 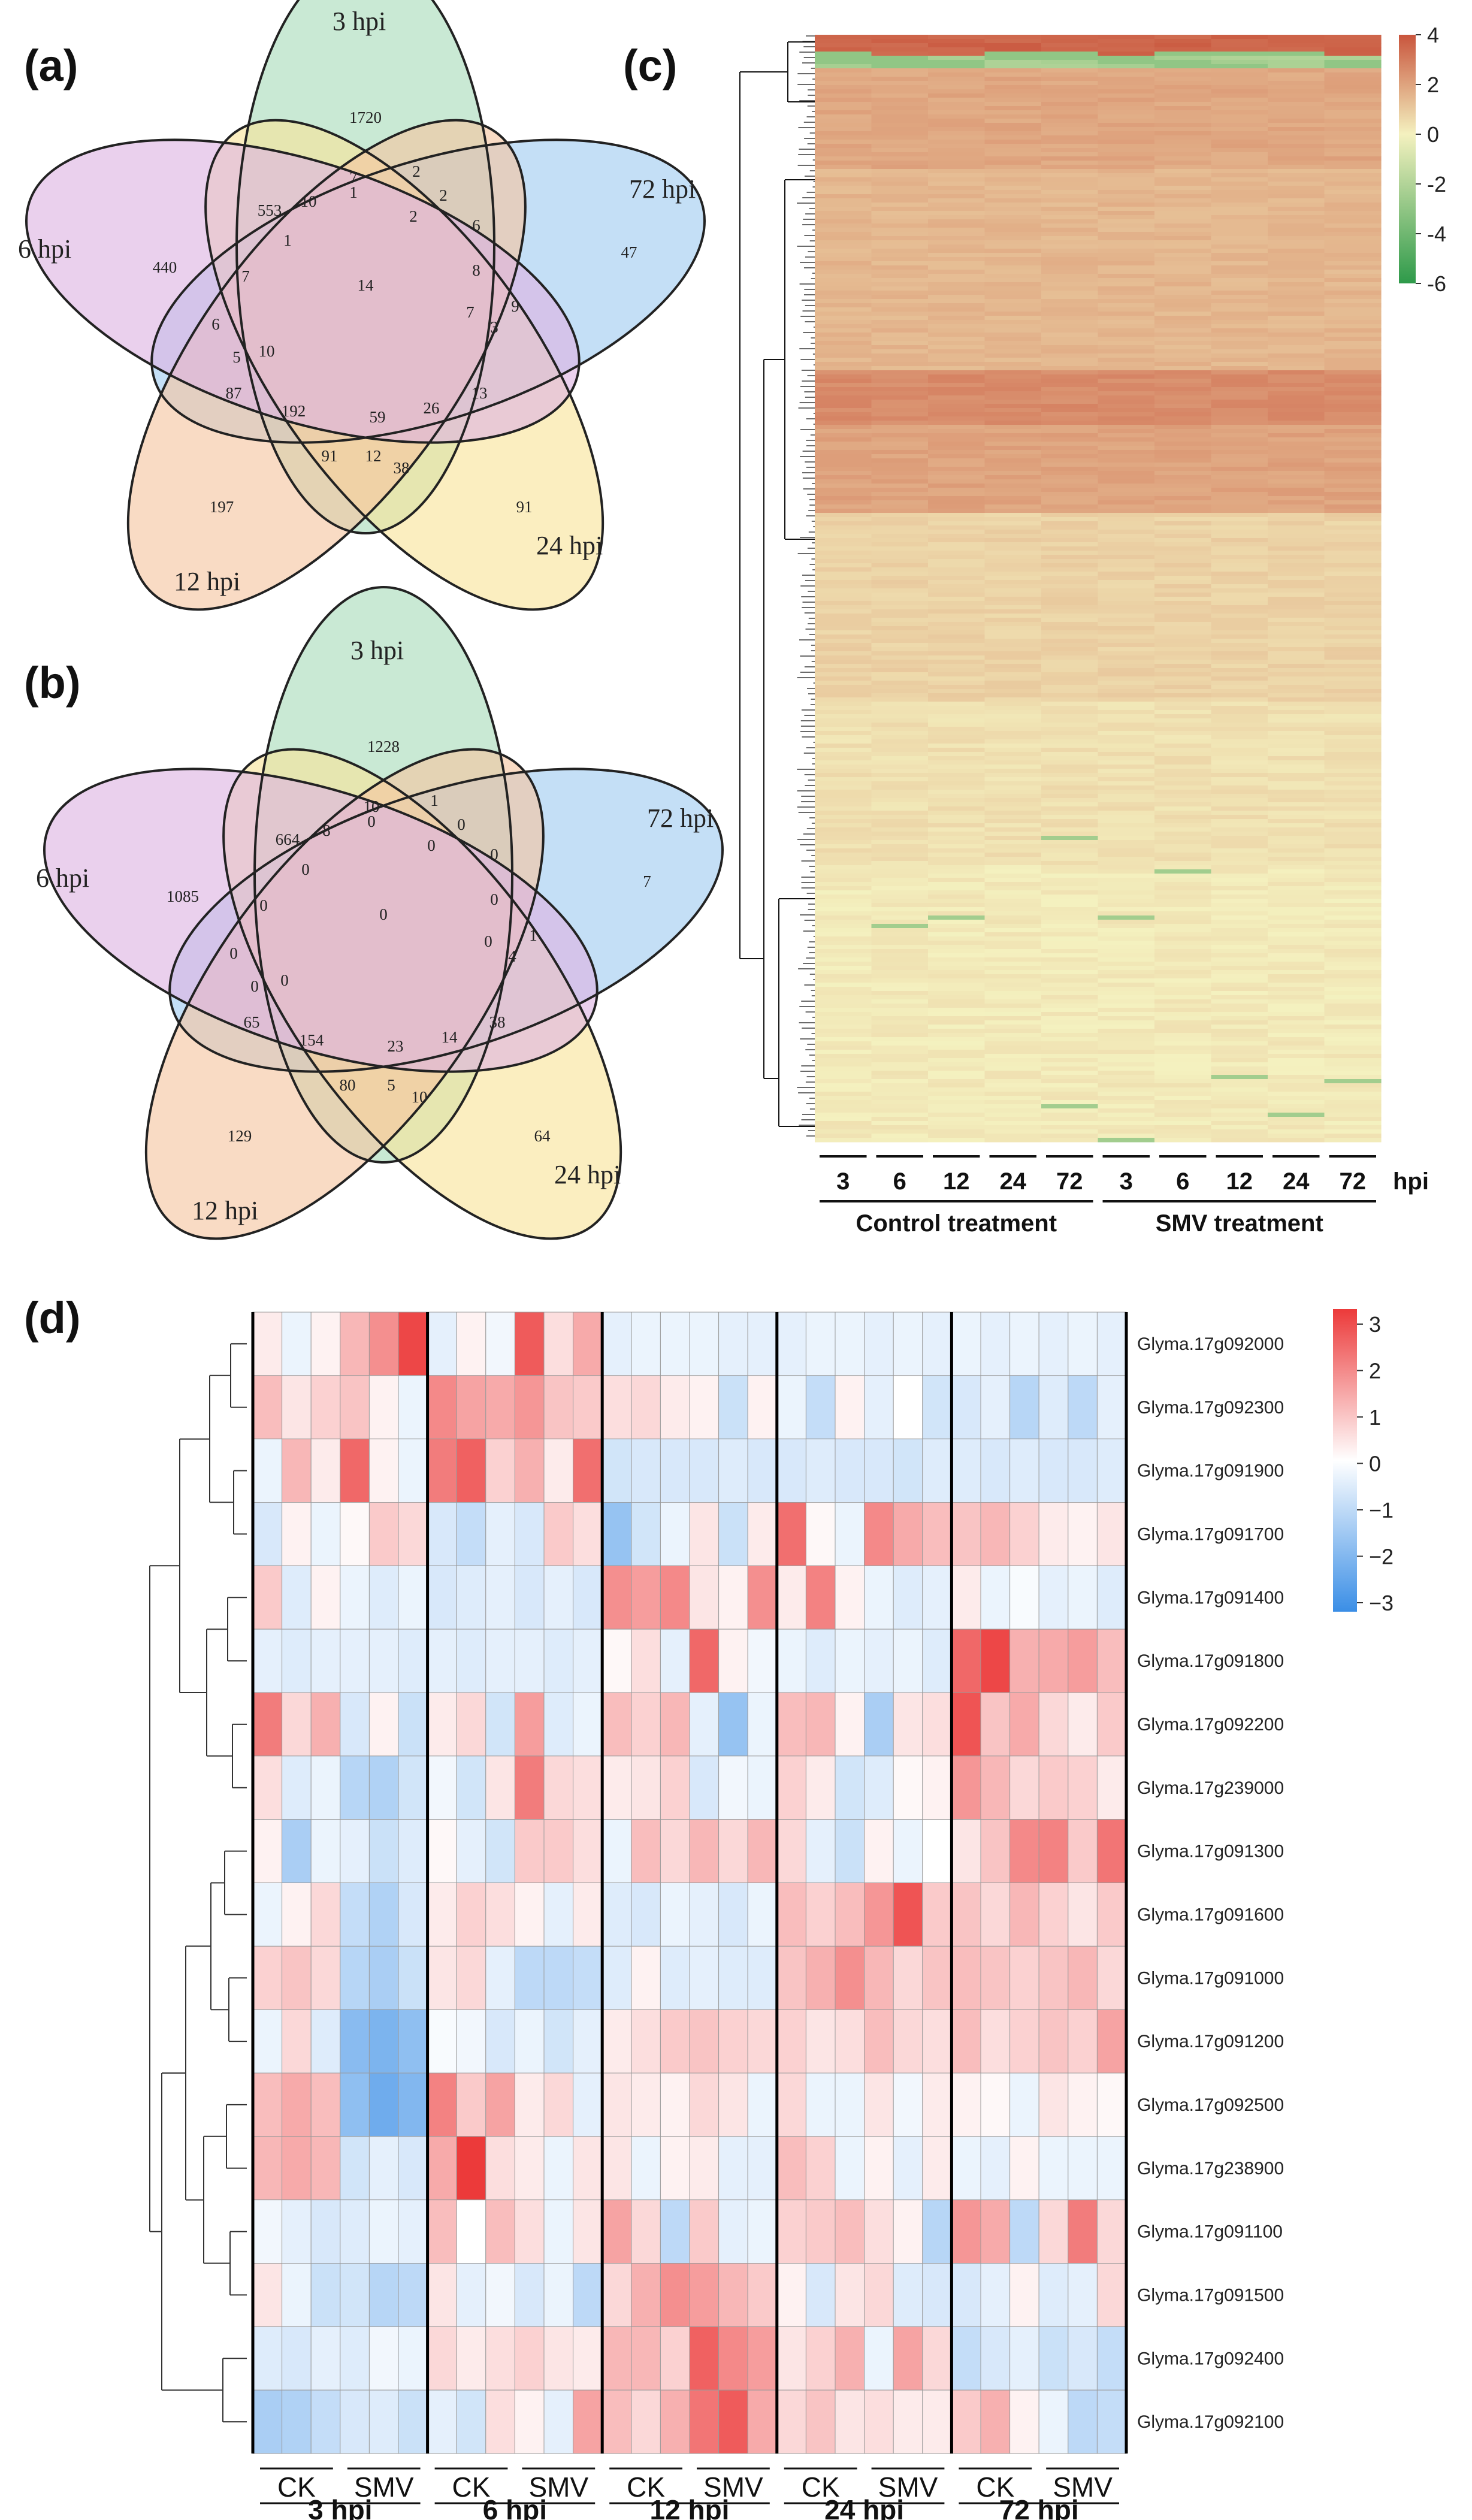 I want to click on venn-a-value: 14, so click(x=366, y=285).